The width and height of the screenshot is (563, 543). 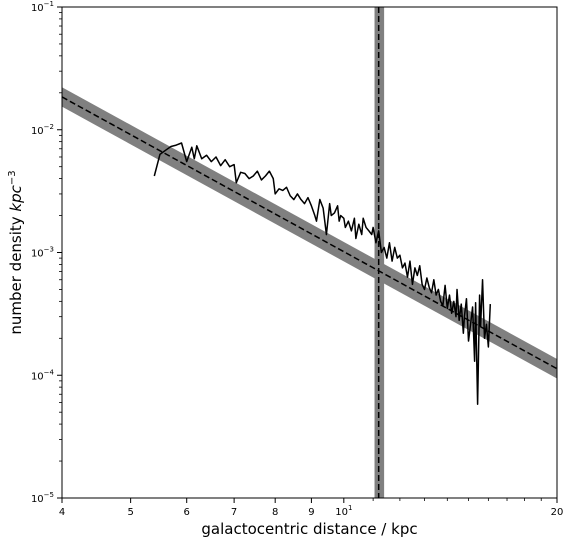 What do you see at coordinates (16, 197) in the screenshot?
I see `y-axis-label-unit: kpc` at bounding box center [16, 197].